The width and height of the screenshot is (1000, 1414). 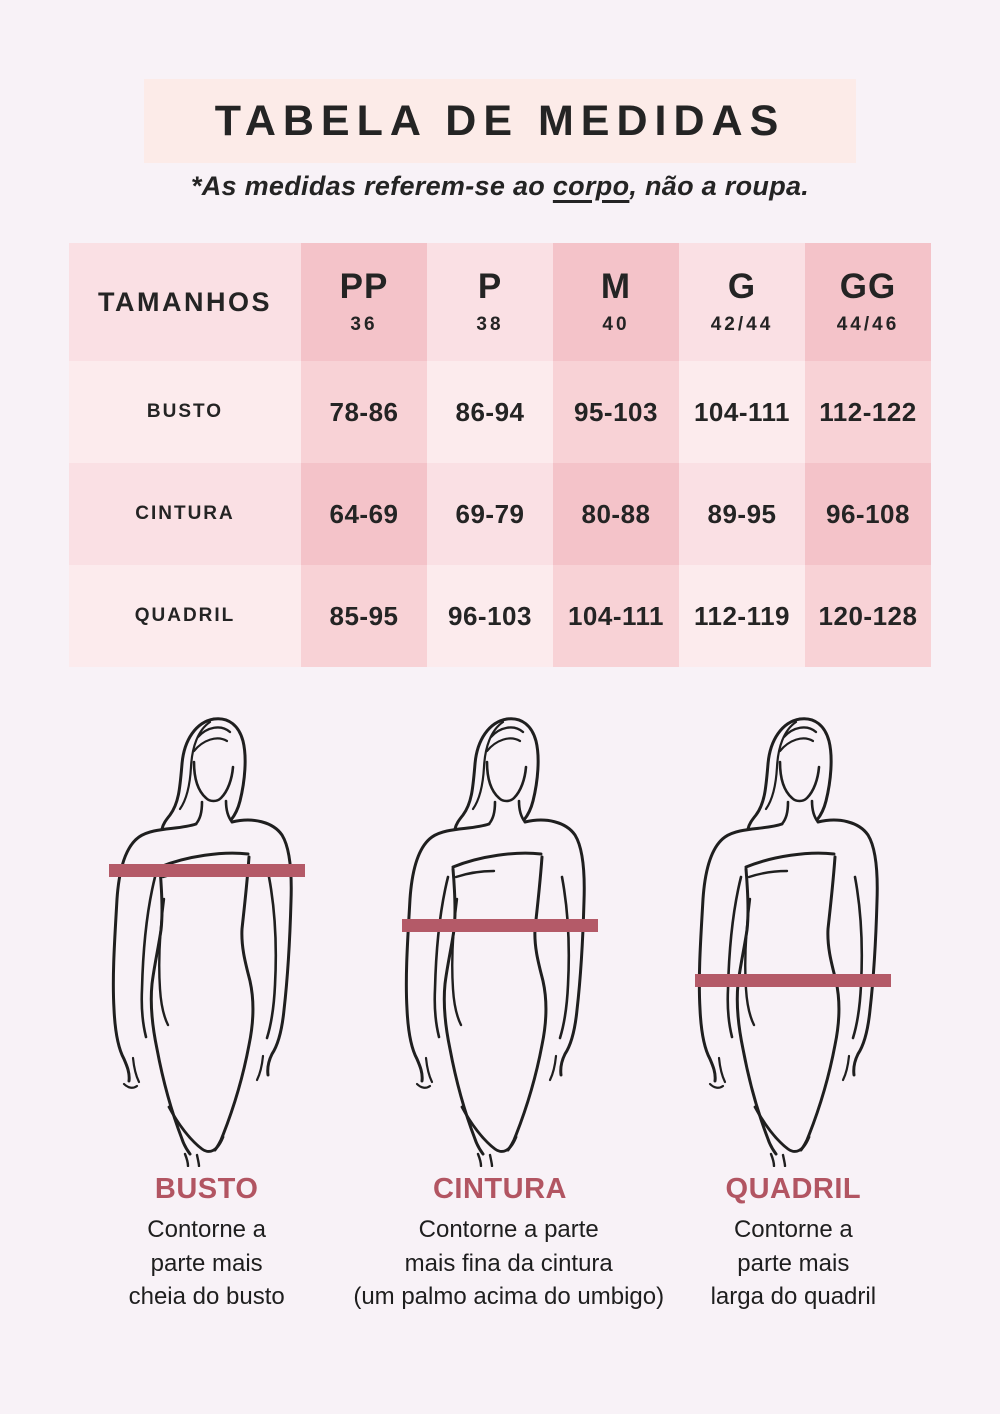 I want to click on table-cell: 69-79, so click(x=490, y=514).